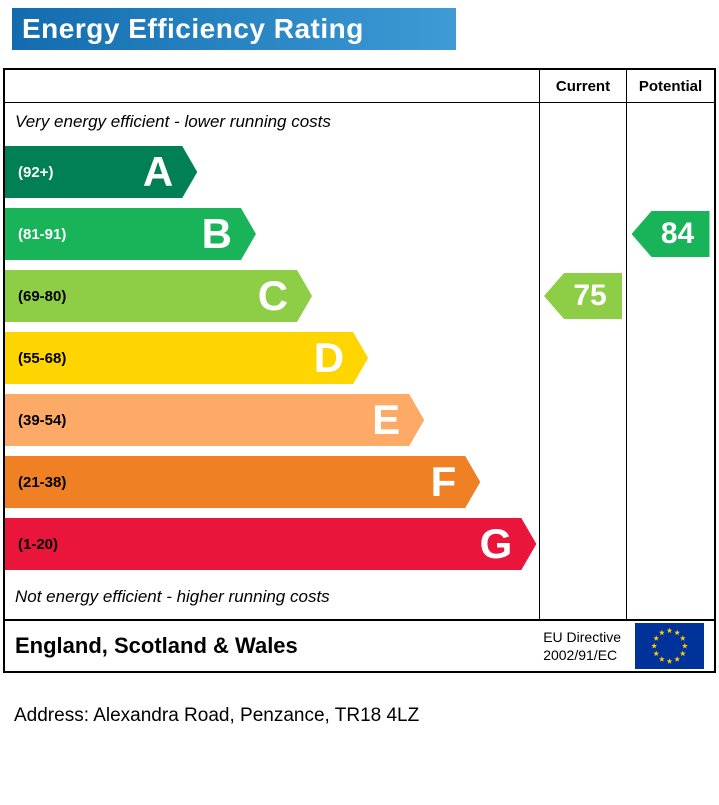 The image size is (719, 805). Describe the element at coordinates (158, 171) in the screenshot. I see `band-letter: A` at that location.